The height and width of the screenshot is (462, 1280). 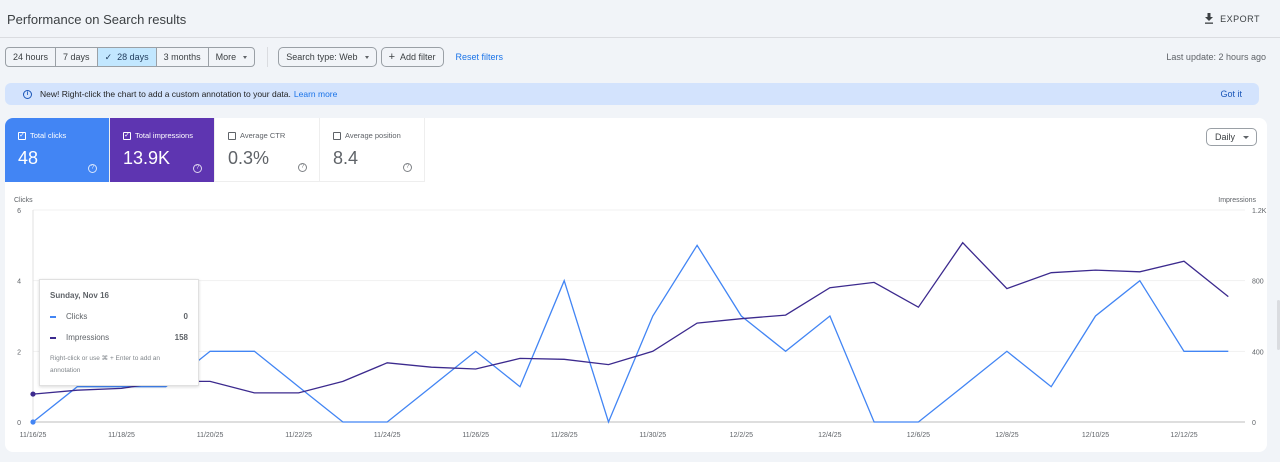 What do you see at coordinates (31, 57) in the screenshot?
I see `range-24-hours: 24 hours` at bounding box center [31, 57].